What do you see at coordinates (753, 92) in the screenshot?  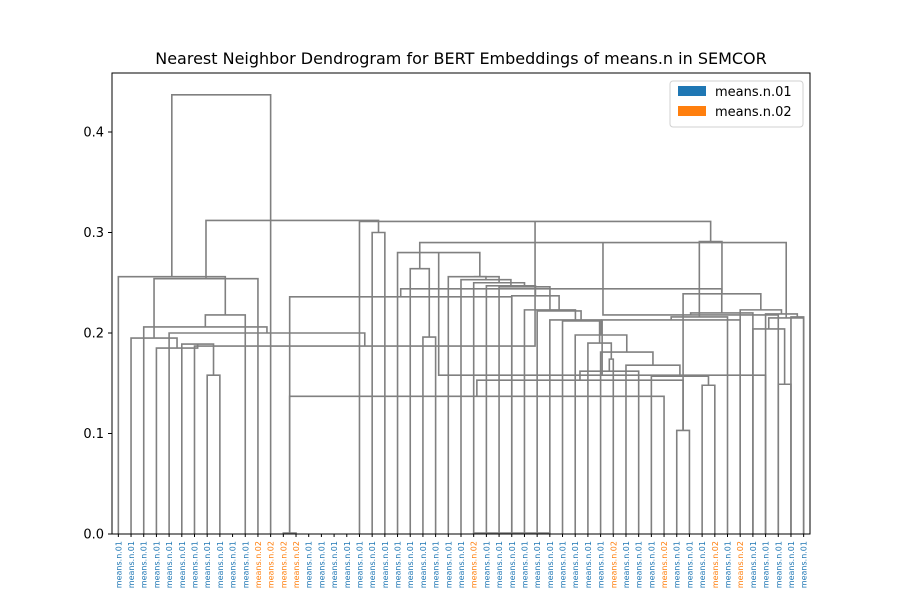 I see `legend-label-means-n-01: means.n.01` at bounding box center [753, 92].